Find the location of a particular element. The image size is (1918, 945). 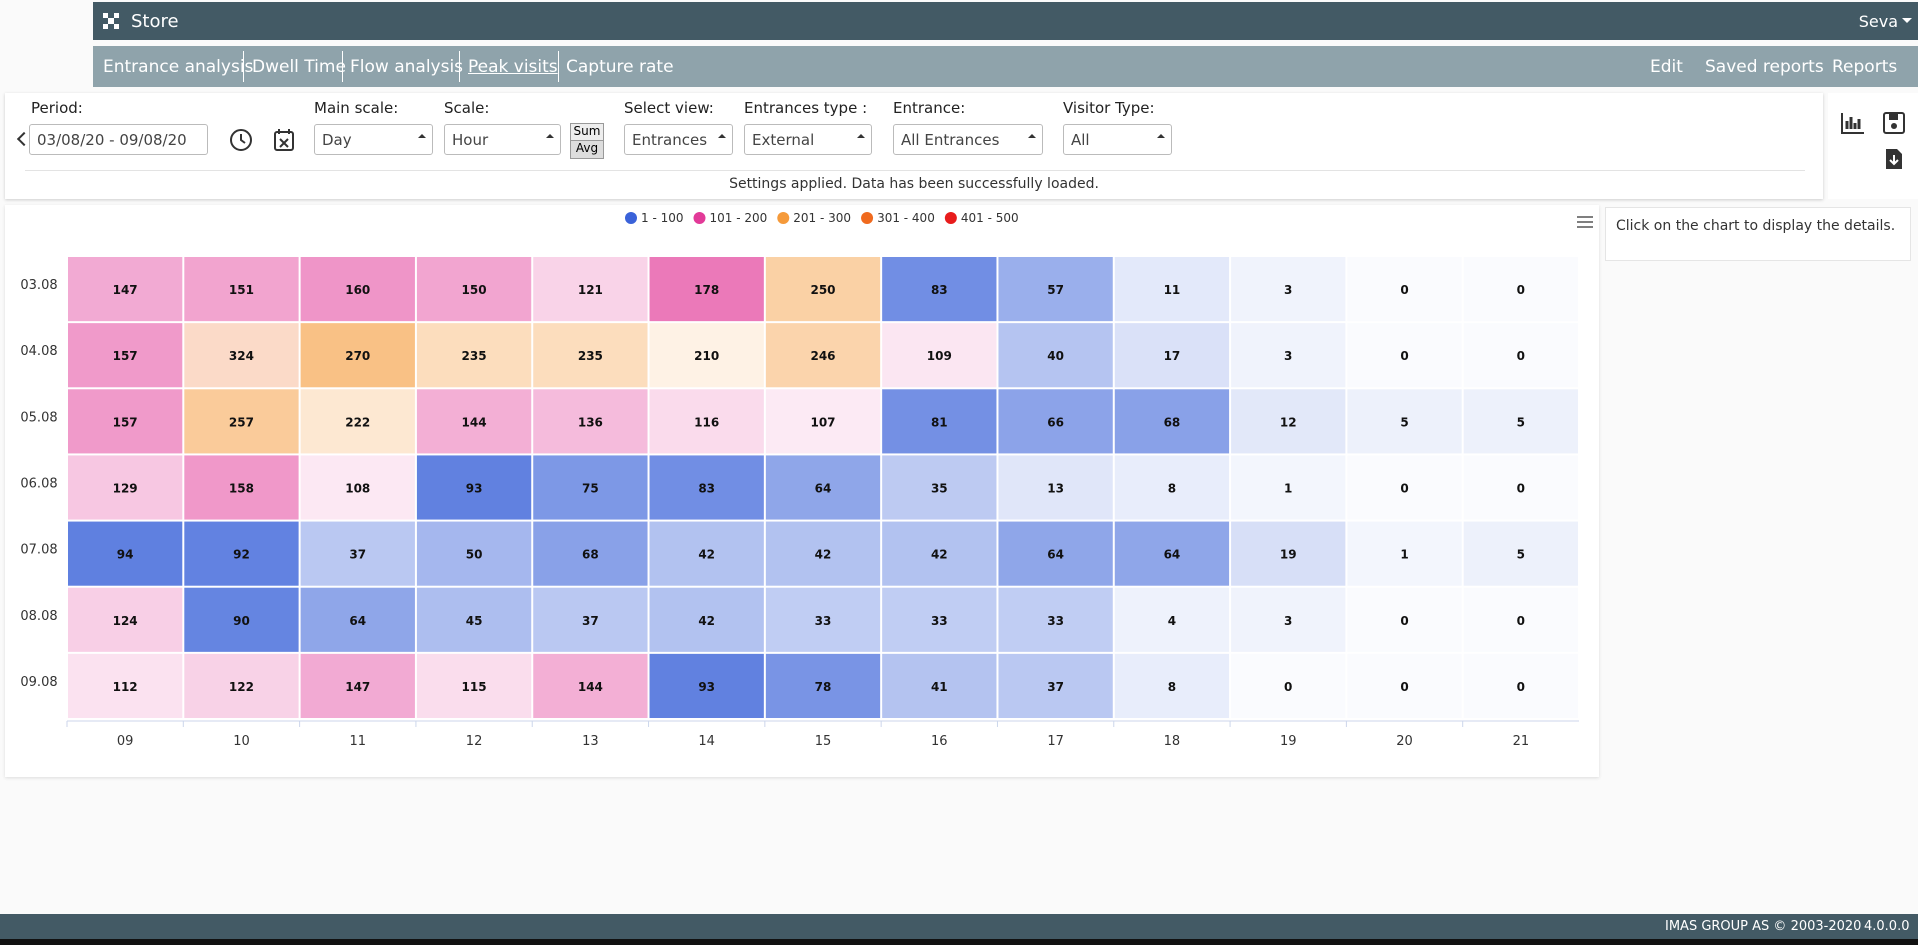

cell-label: 108 is located at coordinates (357, 489).